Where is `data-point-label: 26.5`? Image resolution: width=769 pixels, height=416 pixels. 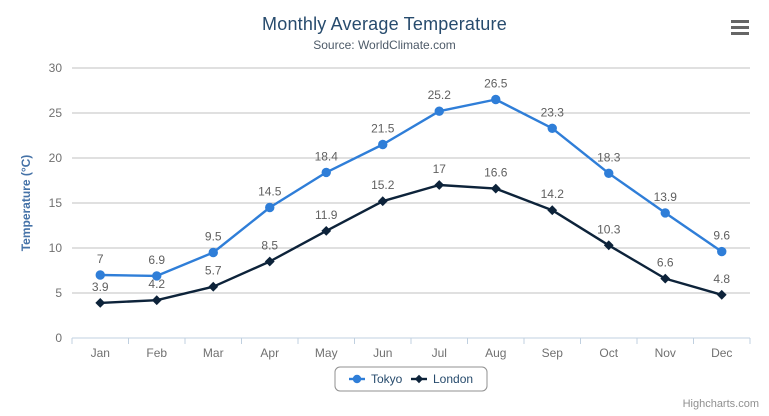
data-point-label: 26.5 is located at coordinates (496, 84).